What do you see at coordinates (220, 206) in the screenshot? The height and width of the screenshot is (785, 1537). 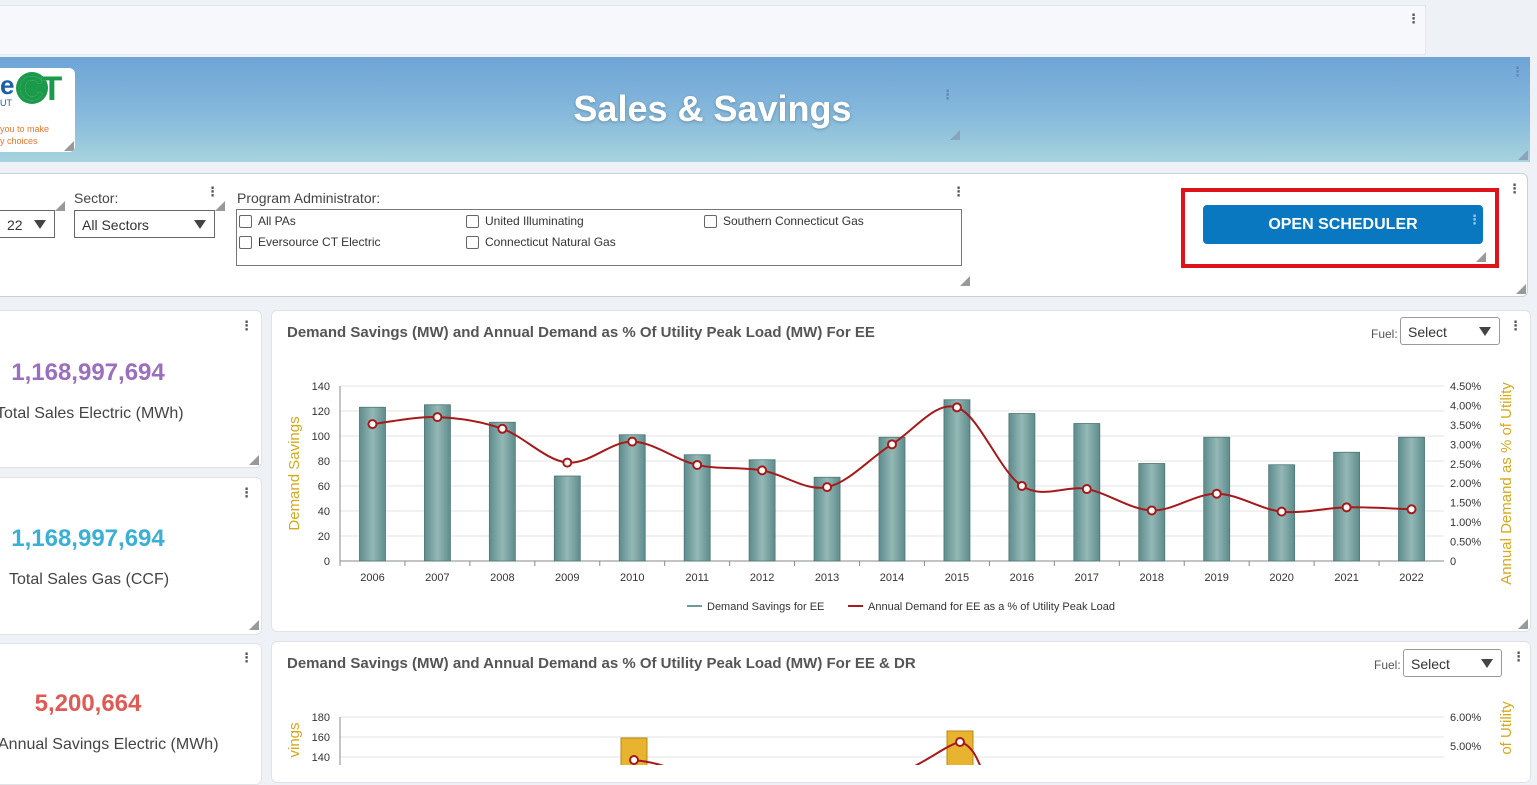 I see `sector-resize-handle` at bounding box center [220, 206].